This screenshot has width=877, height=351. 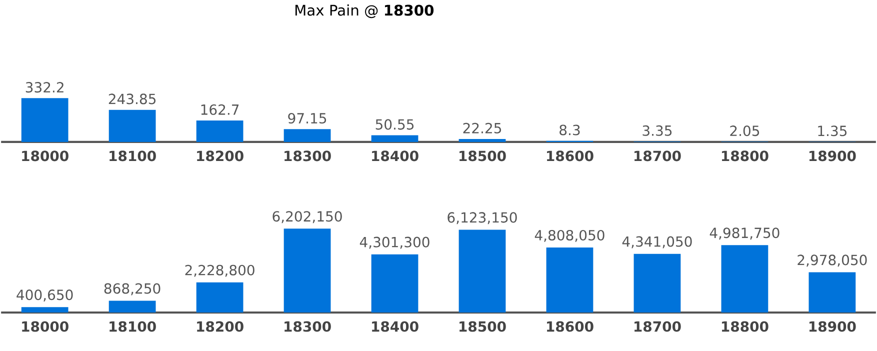 I want to click on data-label: 22.25, so click(x=482, y=128).